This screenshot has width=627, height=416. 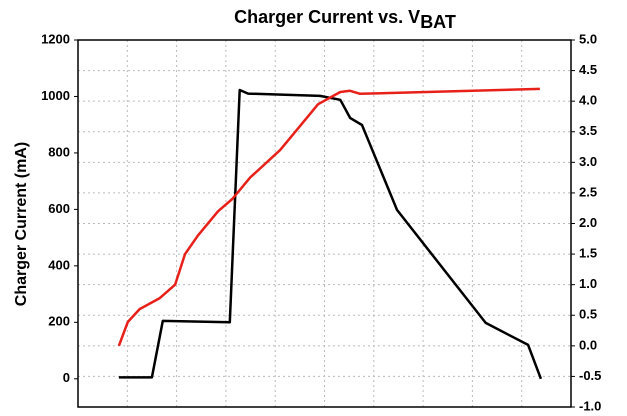 What do you see at coordinates (588, 344) in the screenshot?
I see `y2-tick-label: 0.0` at bounding box center [588, 344].